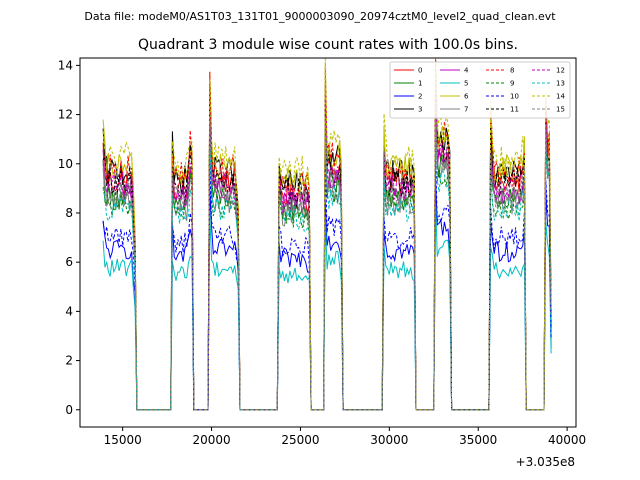 Image resolution: width=640 pixels, height=480 pixels. Describe the element at coordinates (560, 97) in the screenshot. I see `legend-label: 14` at that location.